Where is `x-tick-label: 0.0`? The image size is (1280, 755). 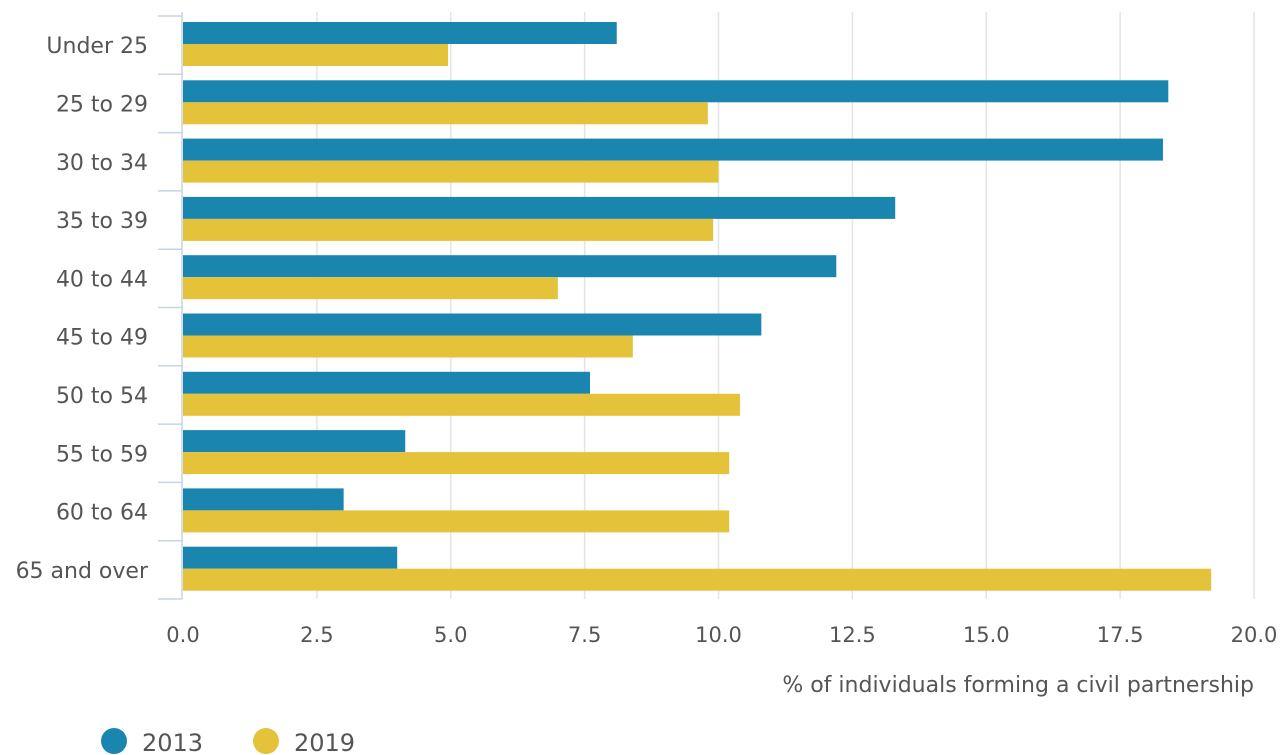 x-tick-label: 0.0 is located at coordinates (182, 635).